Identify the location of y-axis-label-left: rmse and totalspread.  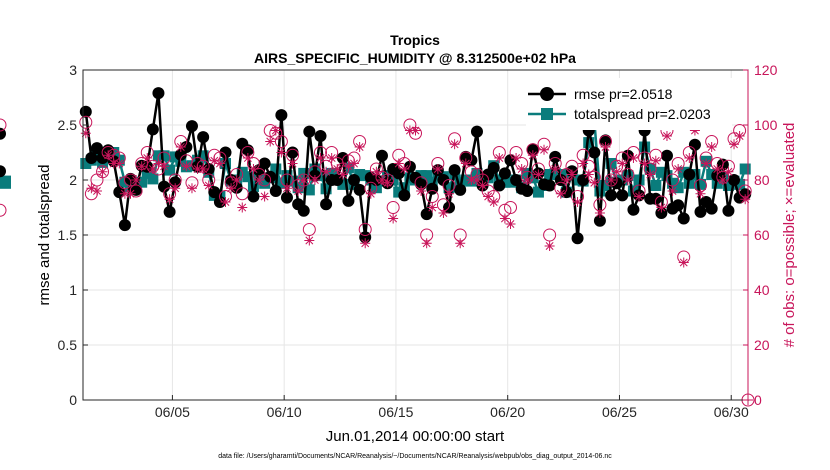
(44, 235).